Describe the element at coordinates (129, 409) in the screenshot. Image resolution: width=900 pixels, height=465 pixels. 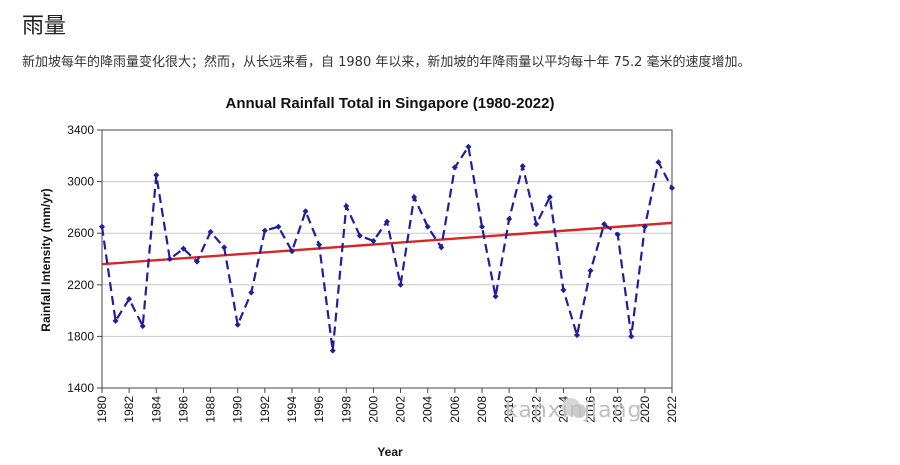
I see `x-tick-label: 1982` at that location.